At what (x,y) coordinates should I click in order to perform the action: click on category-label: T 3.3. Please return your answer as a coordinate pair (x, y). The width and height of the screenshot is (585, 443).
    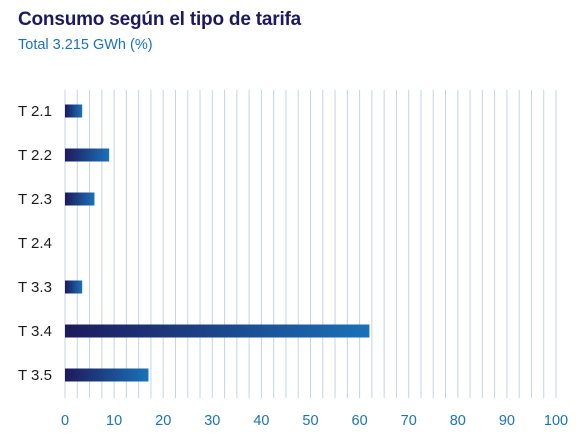
    Looking at the image, I should click on (35, 287).